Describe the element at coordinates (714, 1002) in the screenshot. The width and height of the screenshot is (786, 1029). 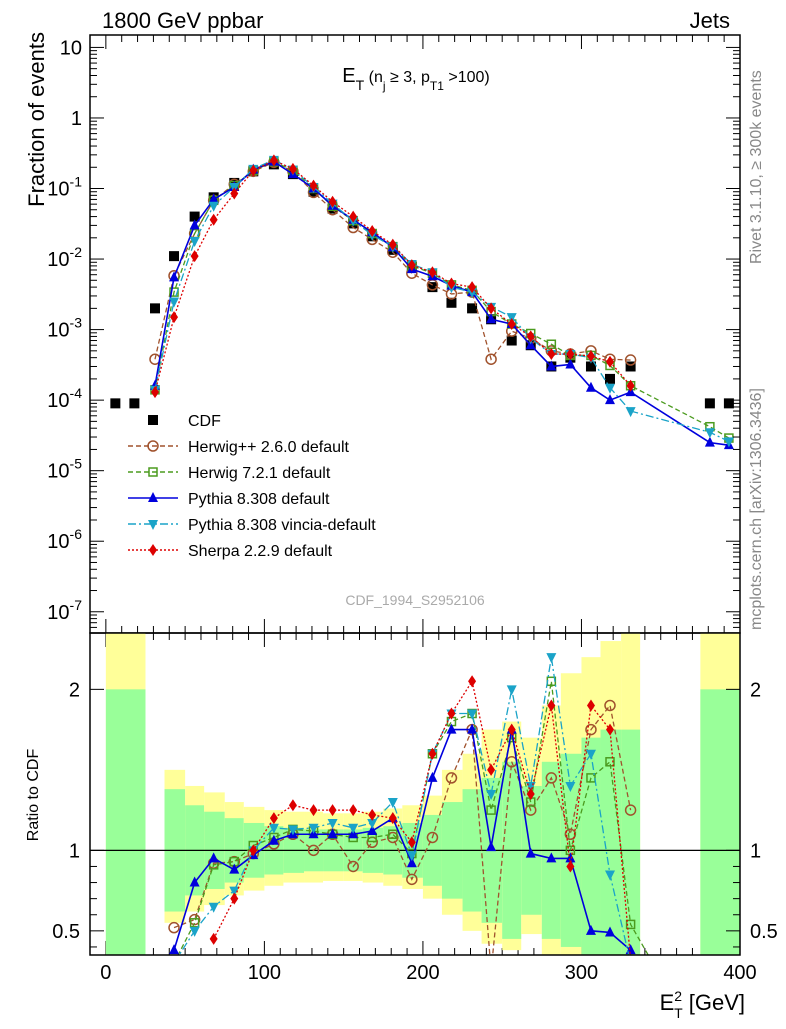
I see `xlabel-unit: [GeV]` at that location.